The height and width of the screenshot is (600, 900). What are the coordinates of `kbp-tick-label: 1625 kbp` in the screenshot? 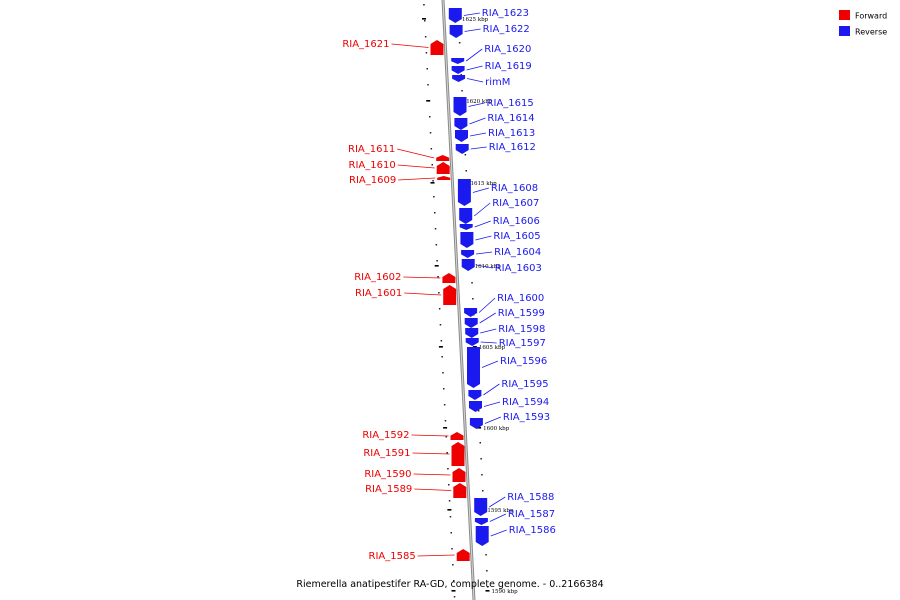 It's located at (475, 20).